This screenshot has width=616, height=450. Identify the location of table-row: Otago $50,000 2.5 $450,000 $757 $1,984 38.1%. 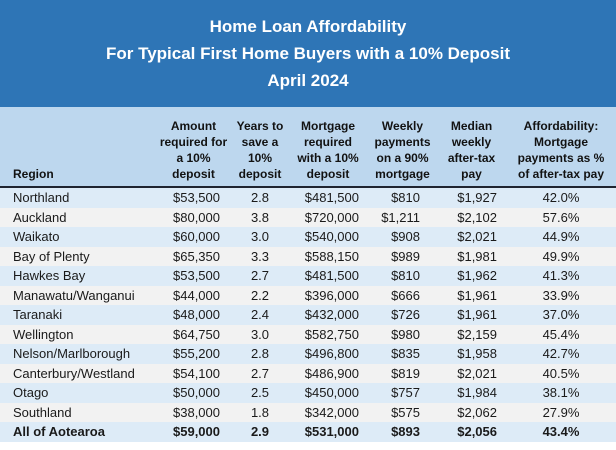
(308, 393).